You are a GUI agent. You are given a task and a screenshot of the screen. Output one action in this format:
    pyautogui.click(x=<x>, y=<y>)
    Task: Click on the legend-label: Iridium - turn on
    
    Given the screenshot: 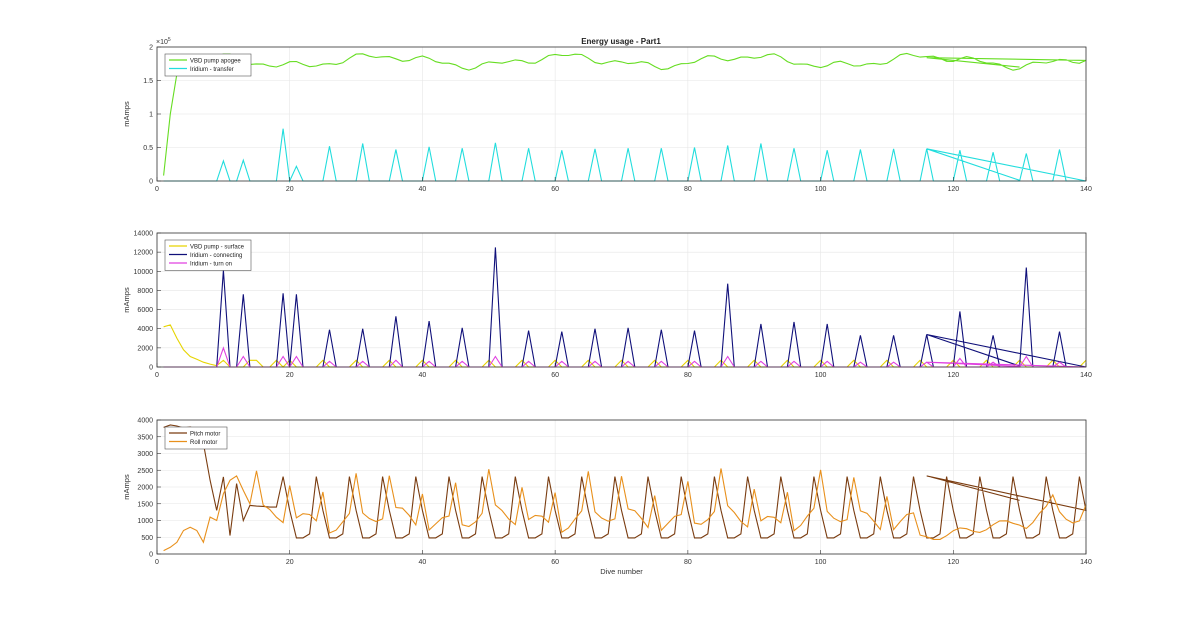 What is the action you would take?
    pyautogui.click(x=211, y=264)
    